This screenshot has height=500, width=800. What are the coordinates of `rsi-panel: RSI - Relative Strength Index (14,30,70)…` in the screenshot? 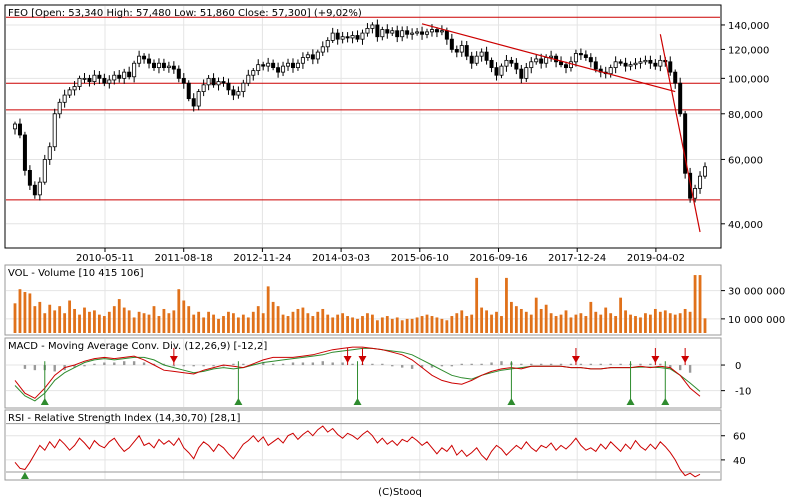 It's located at (375, 445).